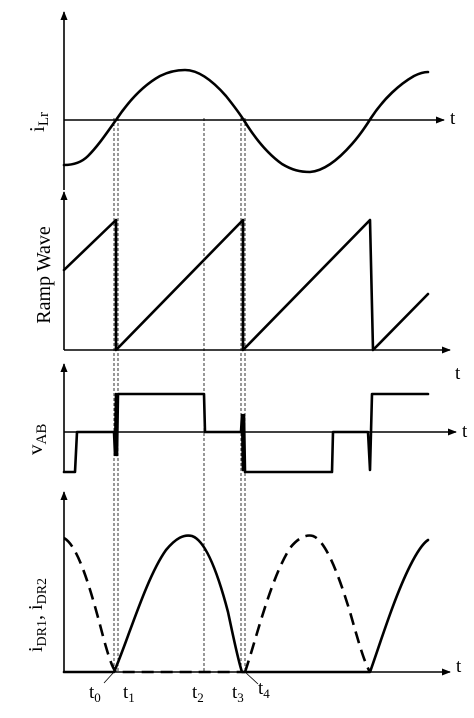 The image size is (474, 718). Describe the element at coordinates (35, 449) in the screenshot. I see `voltage-y-label-main: v` at that location.